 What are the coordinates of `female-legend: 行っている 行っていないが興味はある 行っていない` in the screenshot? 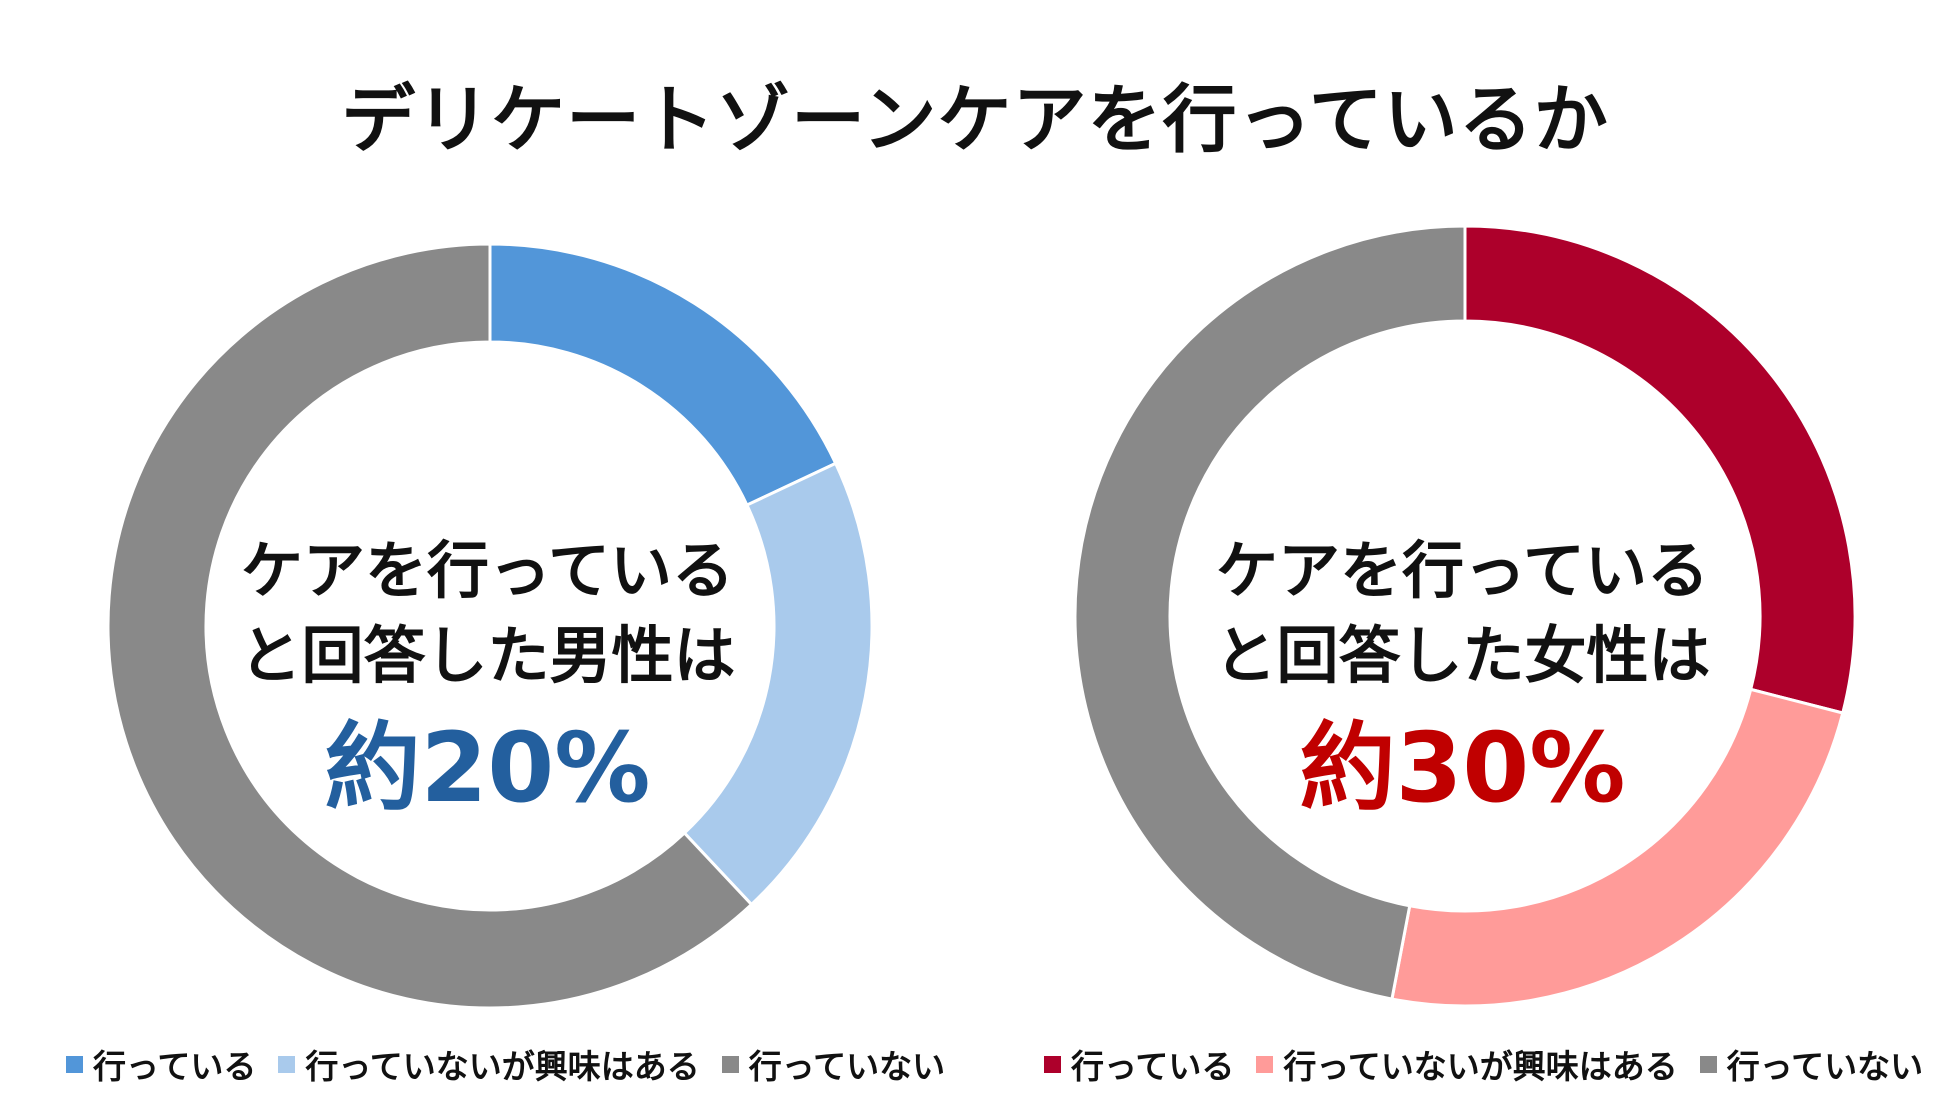 It's located at (1494, 1064).